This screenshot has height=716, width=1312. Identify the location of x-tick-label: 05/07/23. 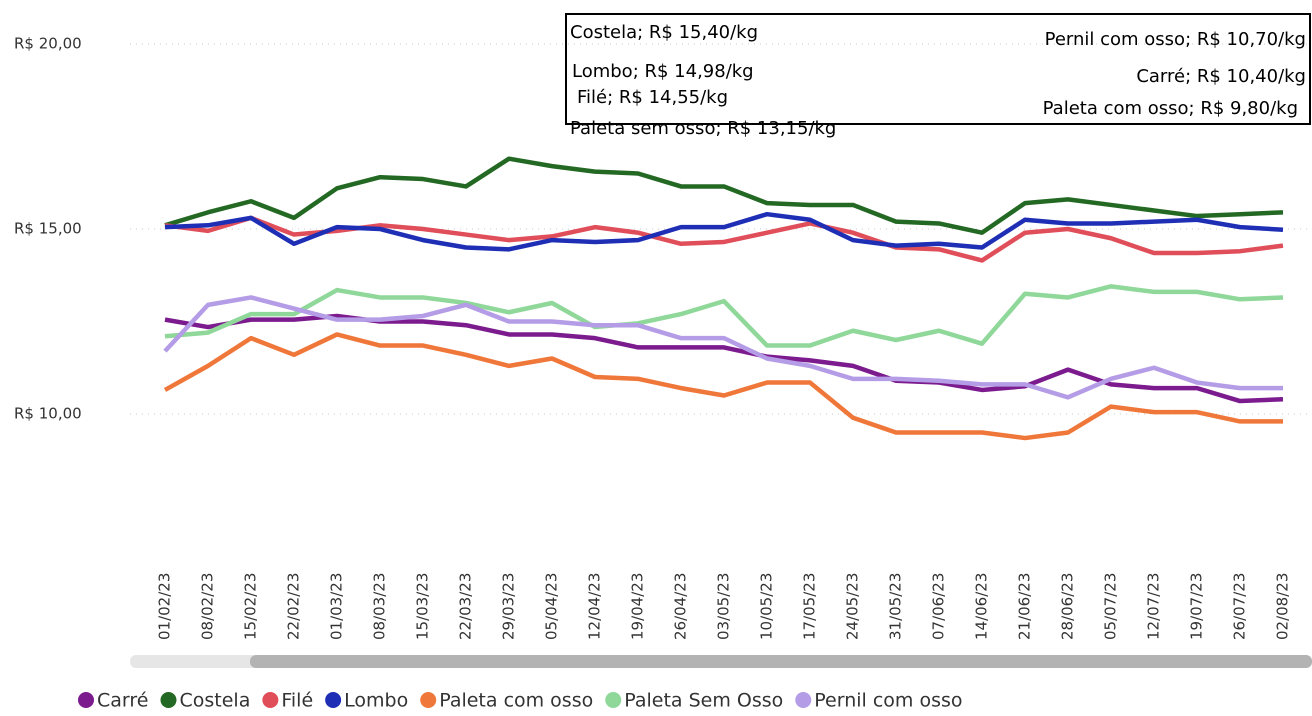
(1111, 606).